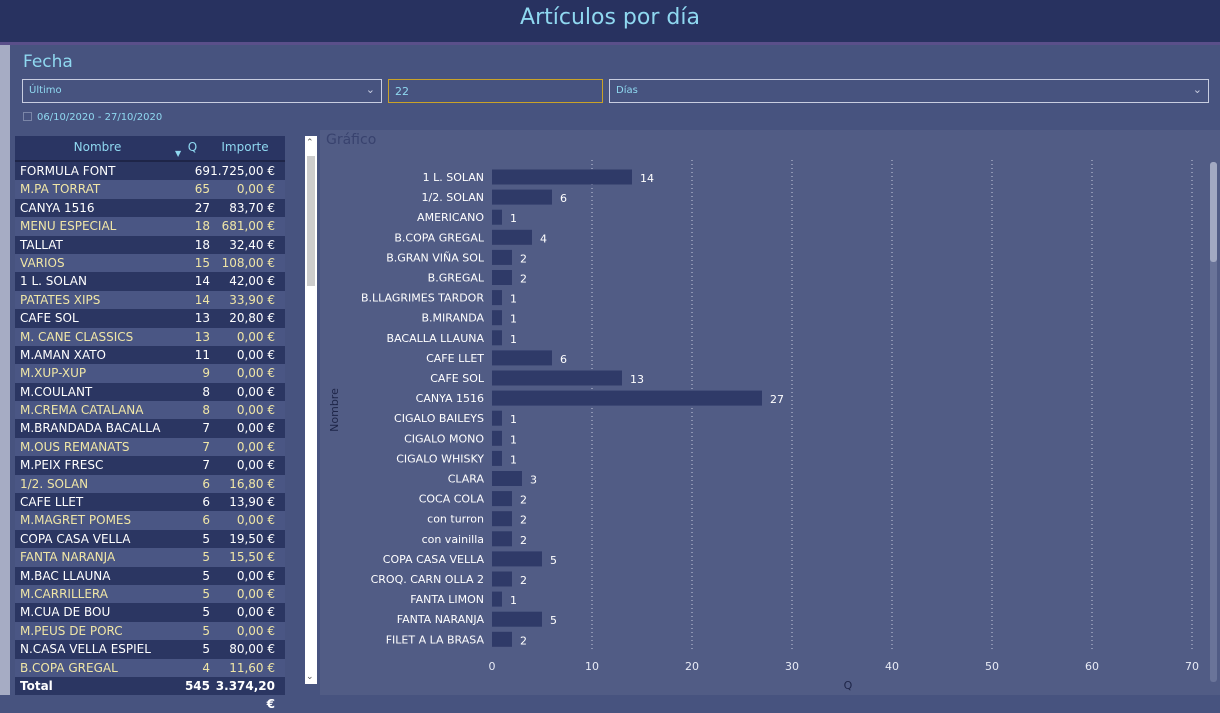 The width and height of the screenshot is (1220, 713). Describe the element at coordinates (150, 447) in the screenshot. I see `table-row: M.OUS REMANATS 7 0,00 €` at that location.